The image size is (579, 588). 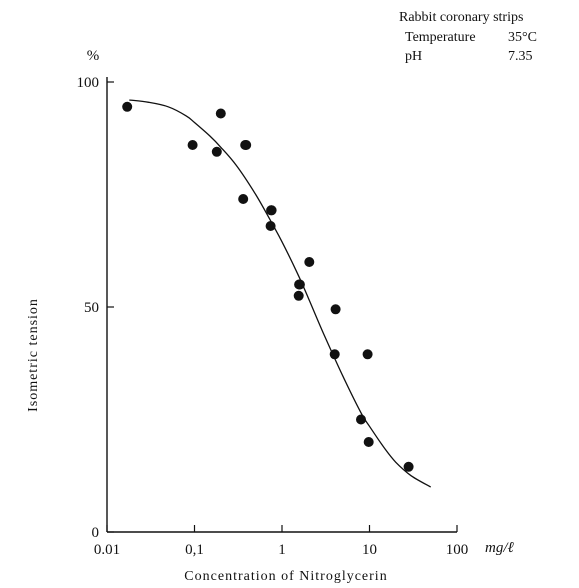 What do you see at coordinates (413, 56) in the screenshot?
I see `annotation-ph-label: pH` at bounding box center [413, 56].